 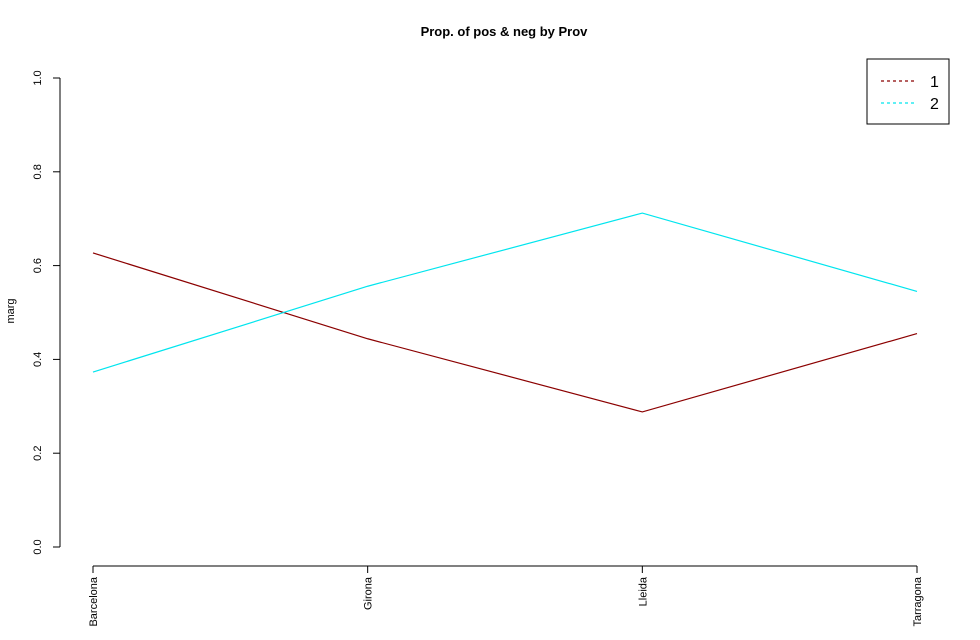 I want to click on x-tick-label: Barcelona, so click(x=94, y=601).